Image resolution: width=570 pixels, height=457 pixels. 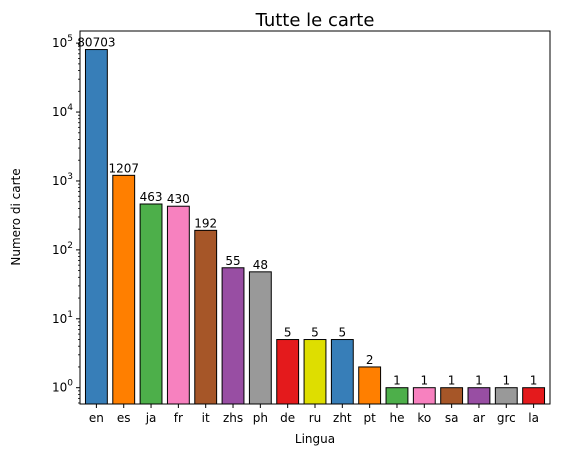 What do you see at coordinates (479, 396) in the screenshot?
I see `bar-ar` at bounding box center [479, 396].